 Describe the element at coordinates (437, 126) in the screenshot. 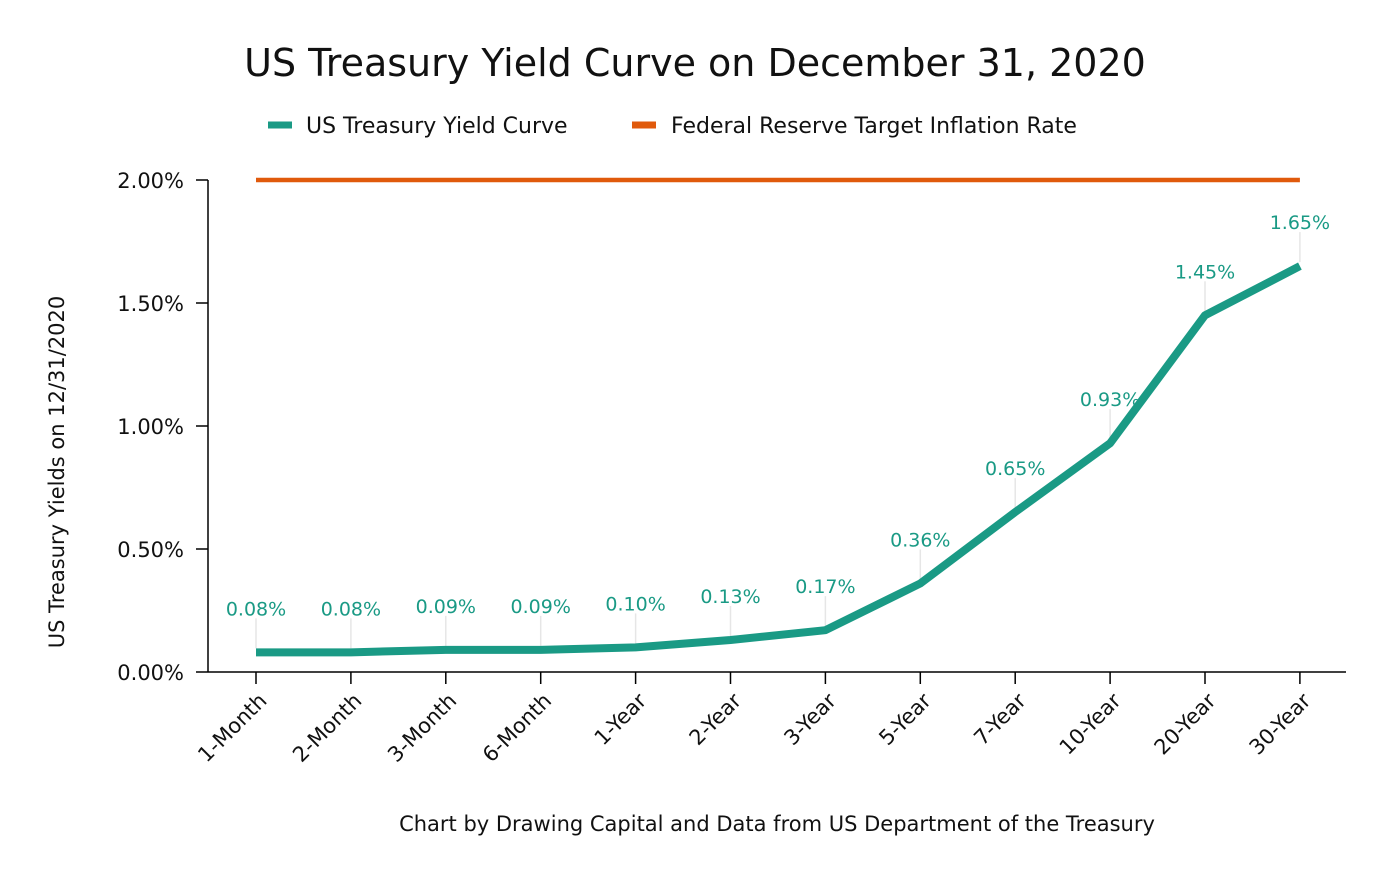

I see `legend-label-yield-curve: US Treasury Yield Curve` at that location.